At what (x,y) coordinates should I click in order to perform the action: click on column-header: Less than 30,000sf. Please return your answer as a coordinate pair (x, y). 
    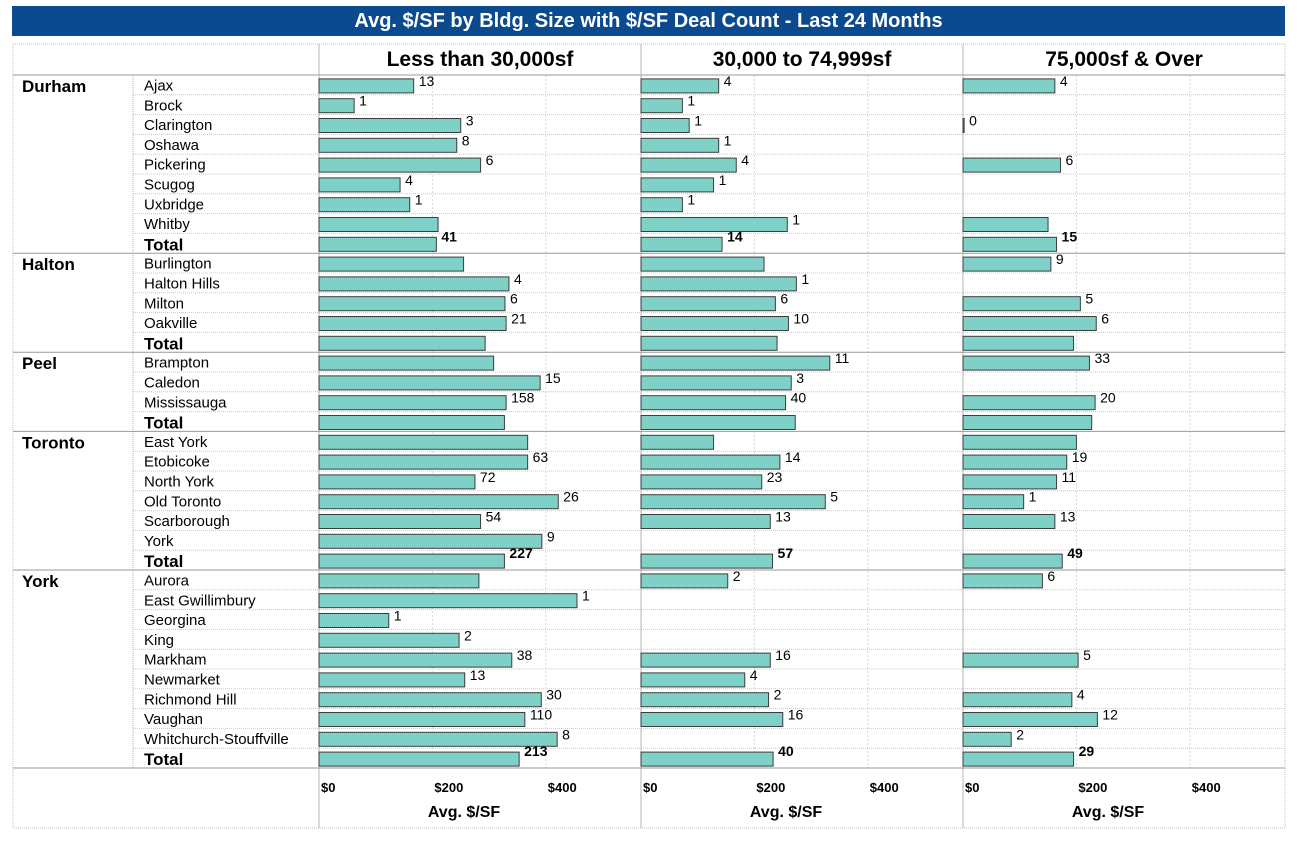
    Looking at the image, I should click on (481, 59).